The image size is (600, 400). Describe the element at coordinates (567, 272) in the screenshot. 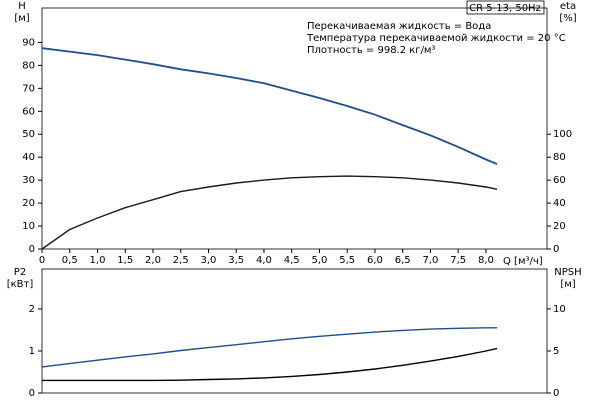

I see `y2-axis-label: NPSH` at that location.